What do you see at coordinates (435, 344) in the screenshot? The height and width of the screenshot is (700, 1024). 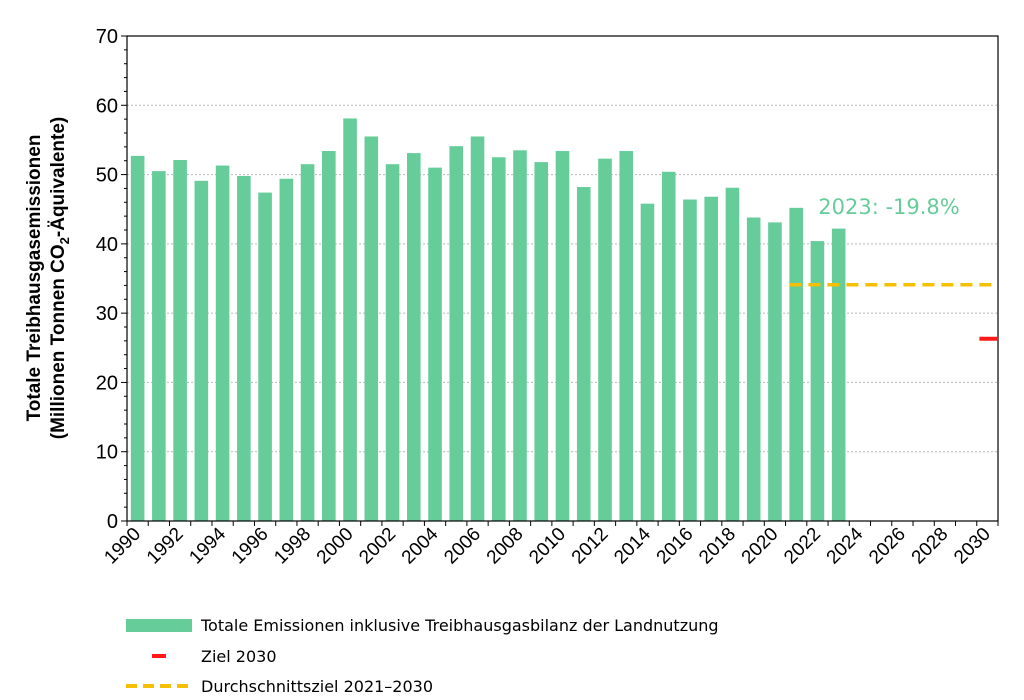 I see `bar-2004` at bounding box center [435, 344].